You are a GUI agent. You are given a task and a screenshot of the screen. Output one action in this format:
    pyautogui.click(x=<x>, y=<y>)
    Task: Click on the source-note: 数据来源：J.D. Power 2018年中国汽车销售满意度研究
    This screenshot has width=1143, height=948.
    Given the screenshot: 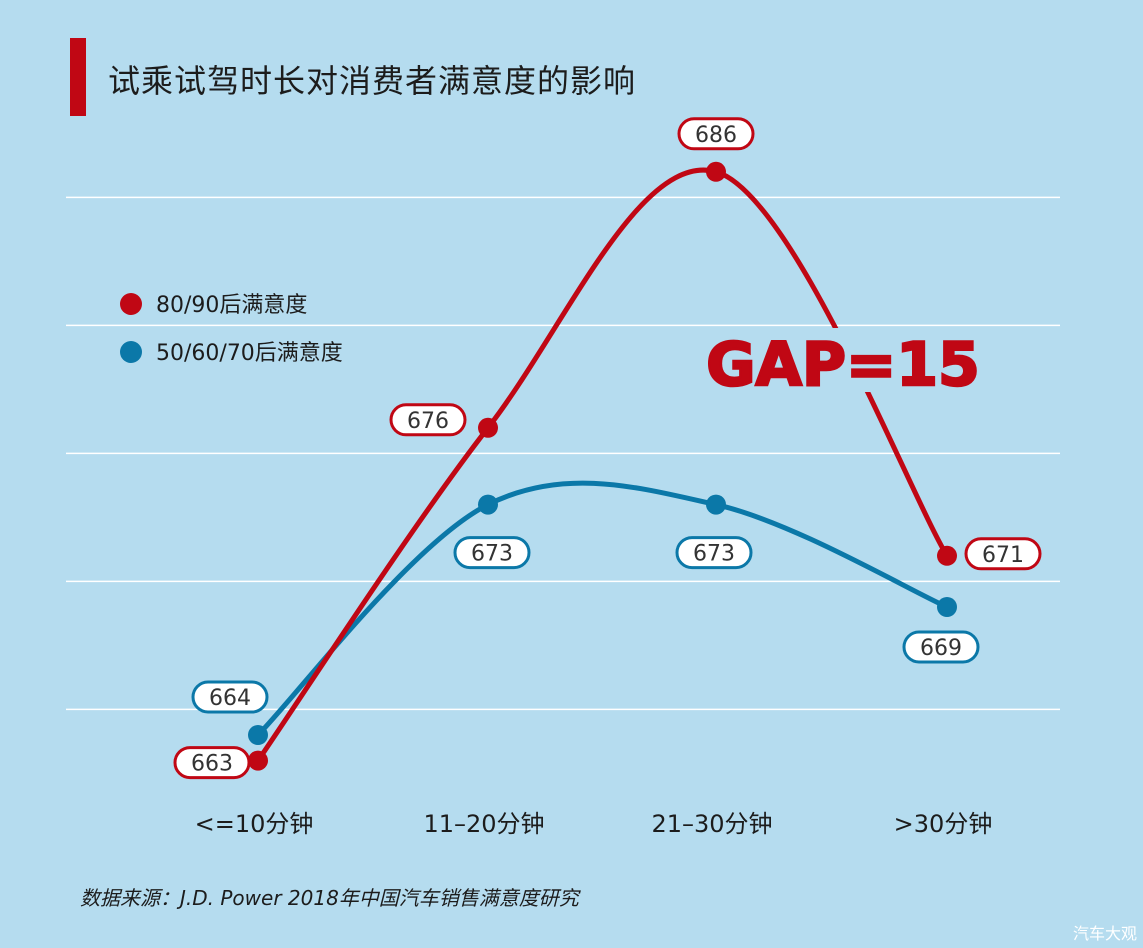 What is the action you would take?
    pyautogui.click(x=329, y=898)
    